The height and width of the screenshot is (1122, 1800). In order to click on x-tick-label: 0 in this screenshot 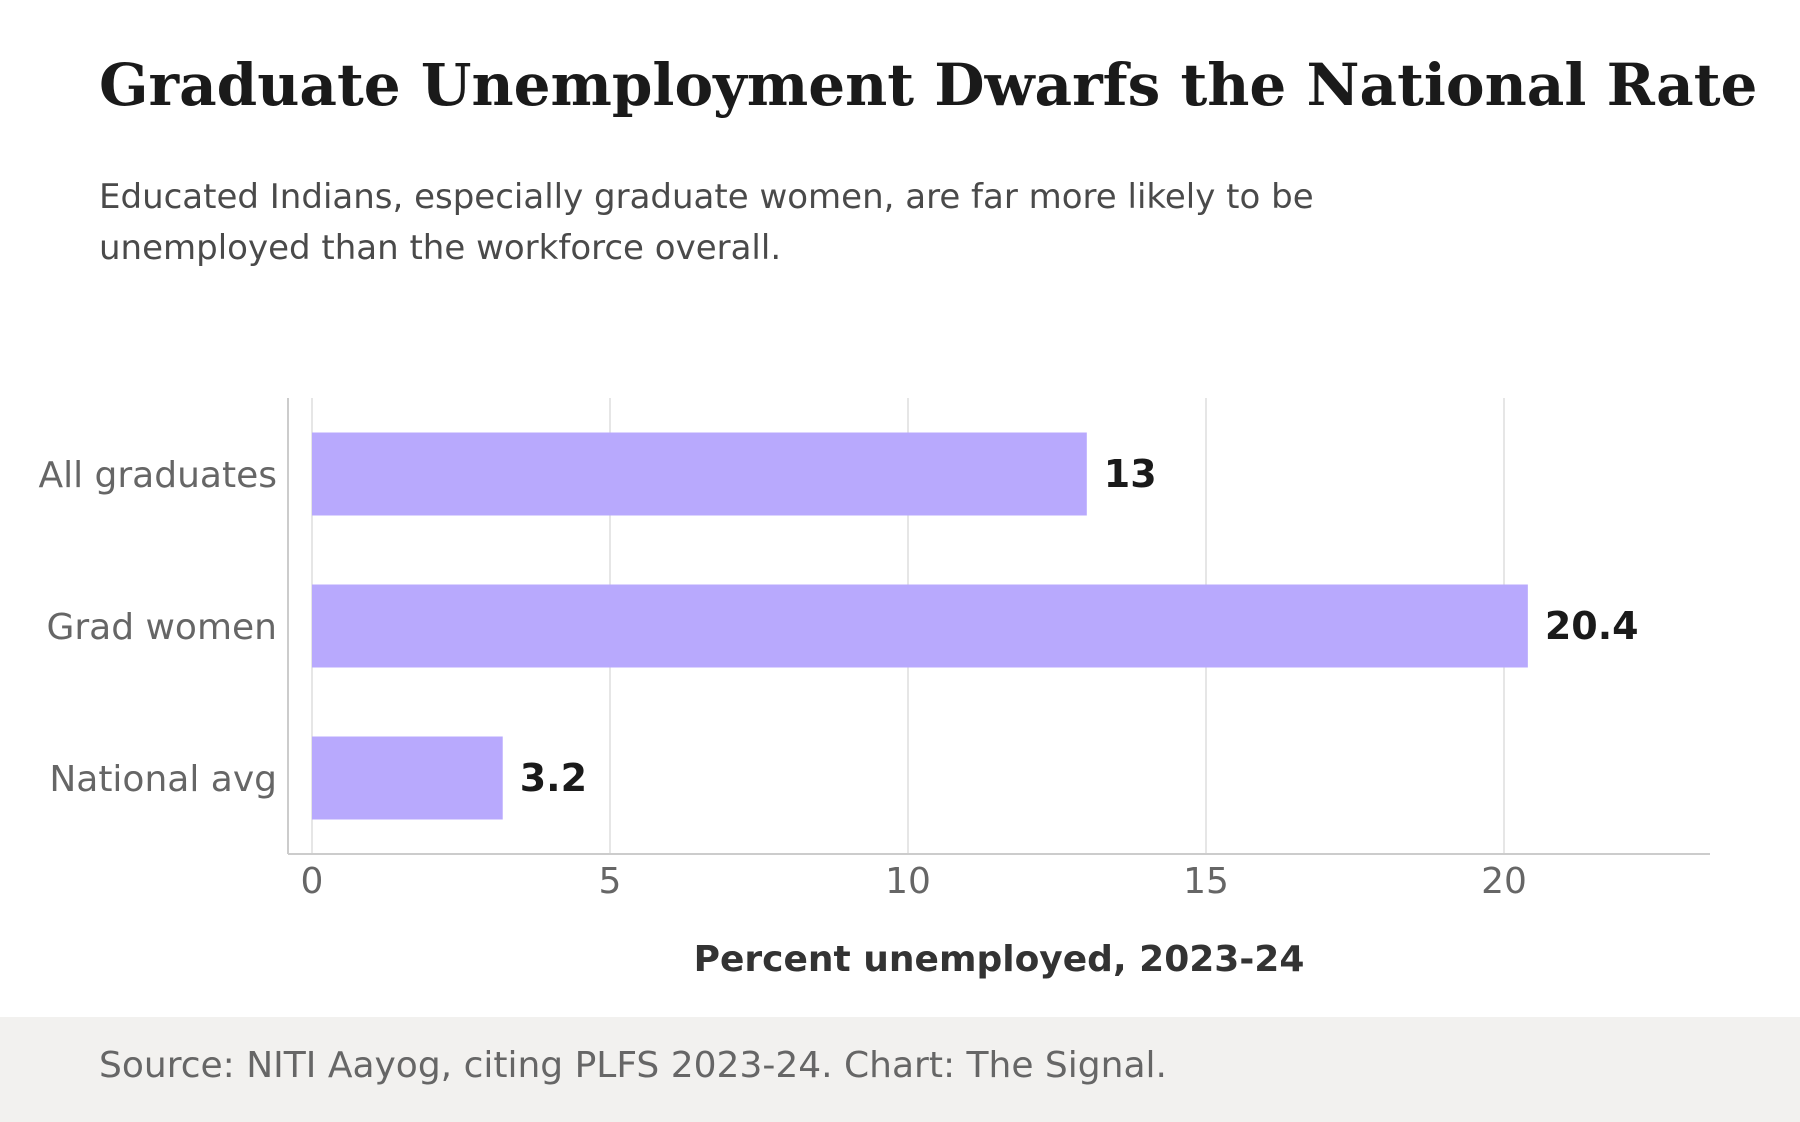, I will do `click(312, 881)`.